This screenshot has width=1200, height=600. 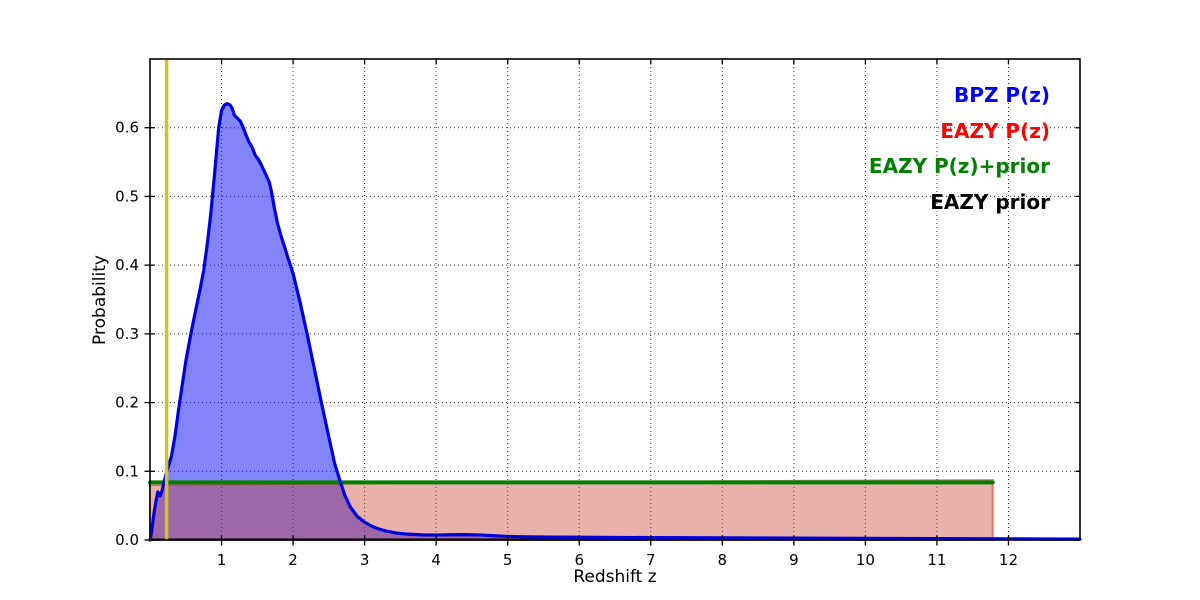 I want to click on x-tick-label-7: 7, so click(x=651, y=560).